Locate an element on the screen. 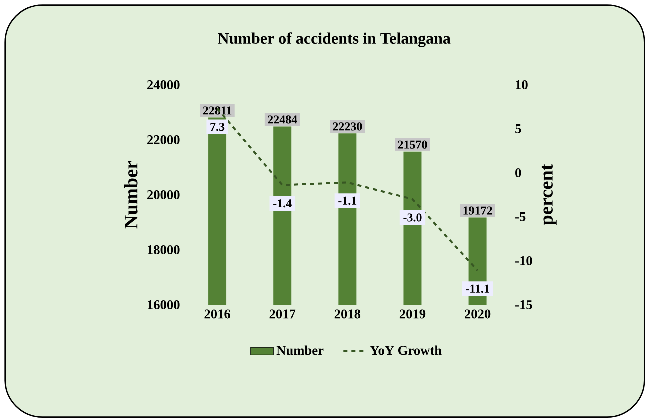  legend-label: YoY Growth is located at coordinates (406, 351).